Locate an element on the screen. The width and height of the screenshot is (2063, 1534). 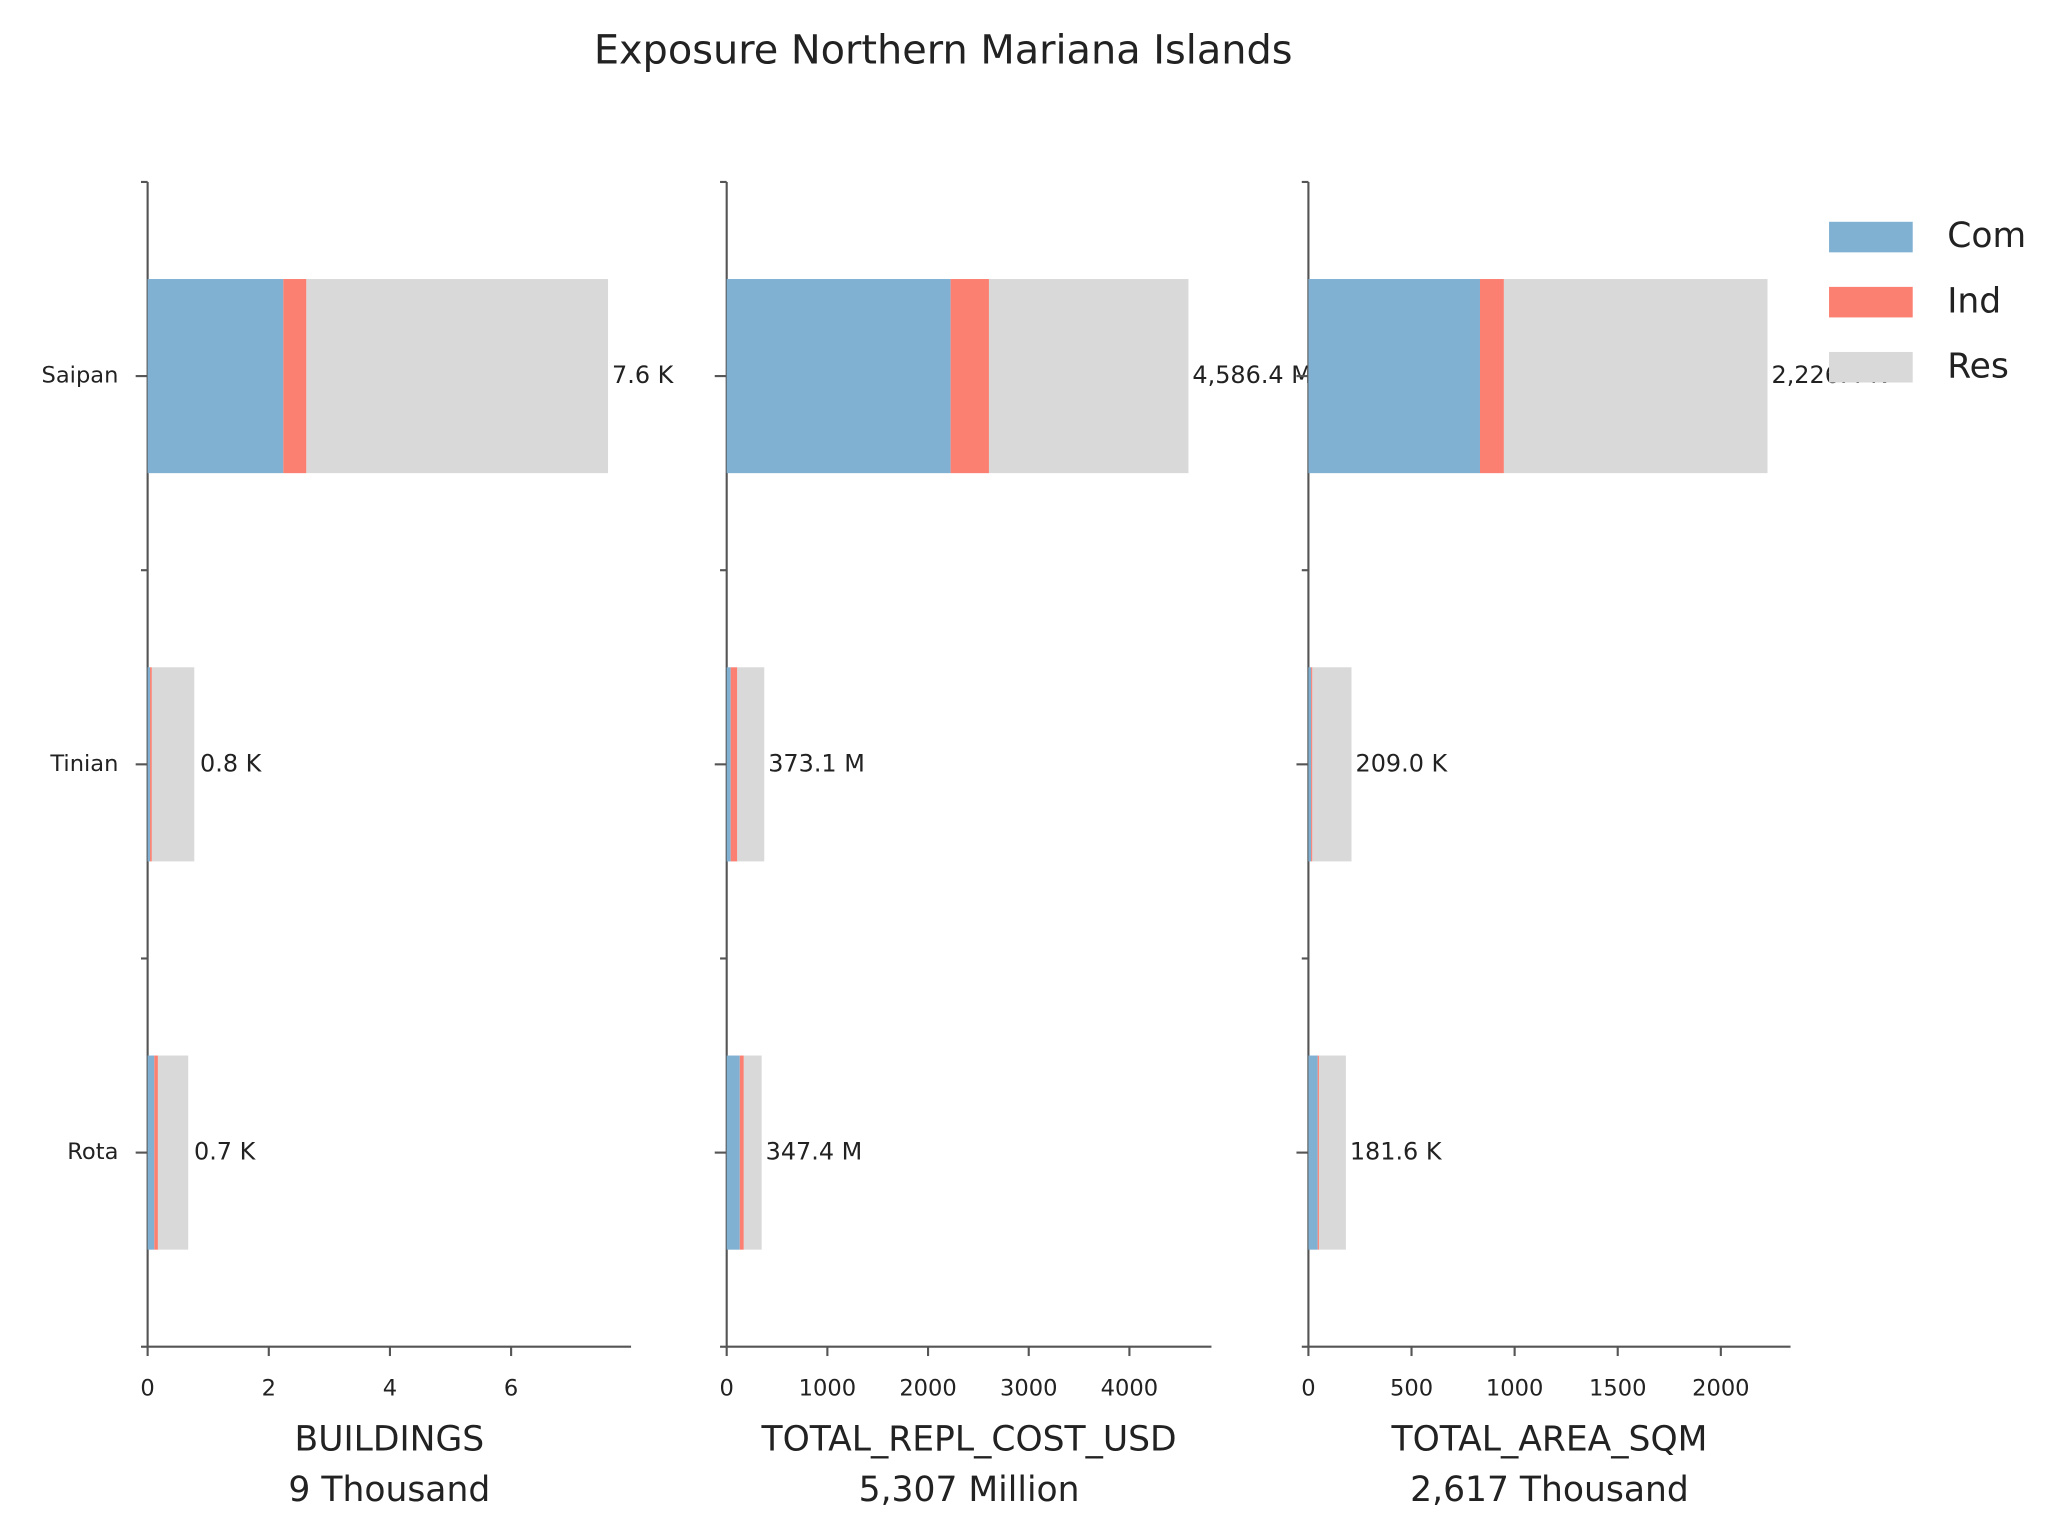
total-label: 7.6 K is located at coordinates (643, 375).